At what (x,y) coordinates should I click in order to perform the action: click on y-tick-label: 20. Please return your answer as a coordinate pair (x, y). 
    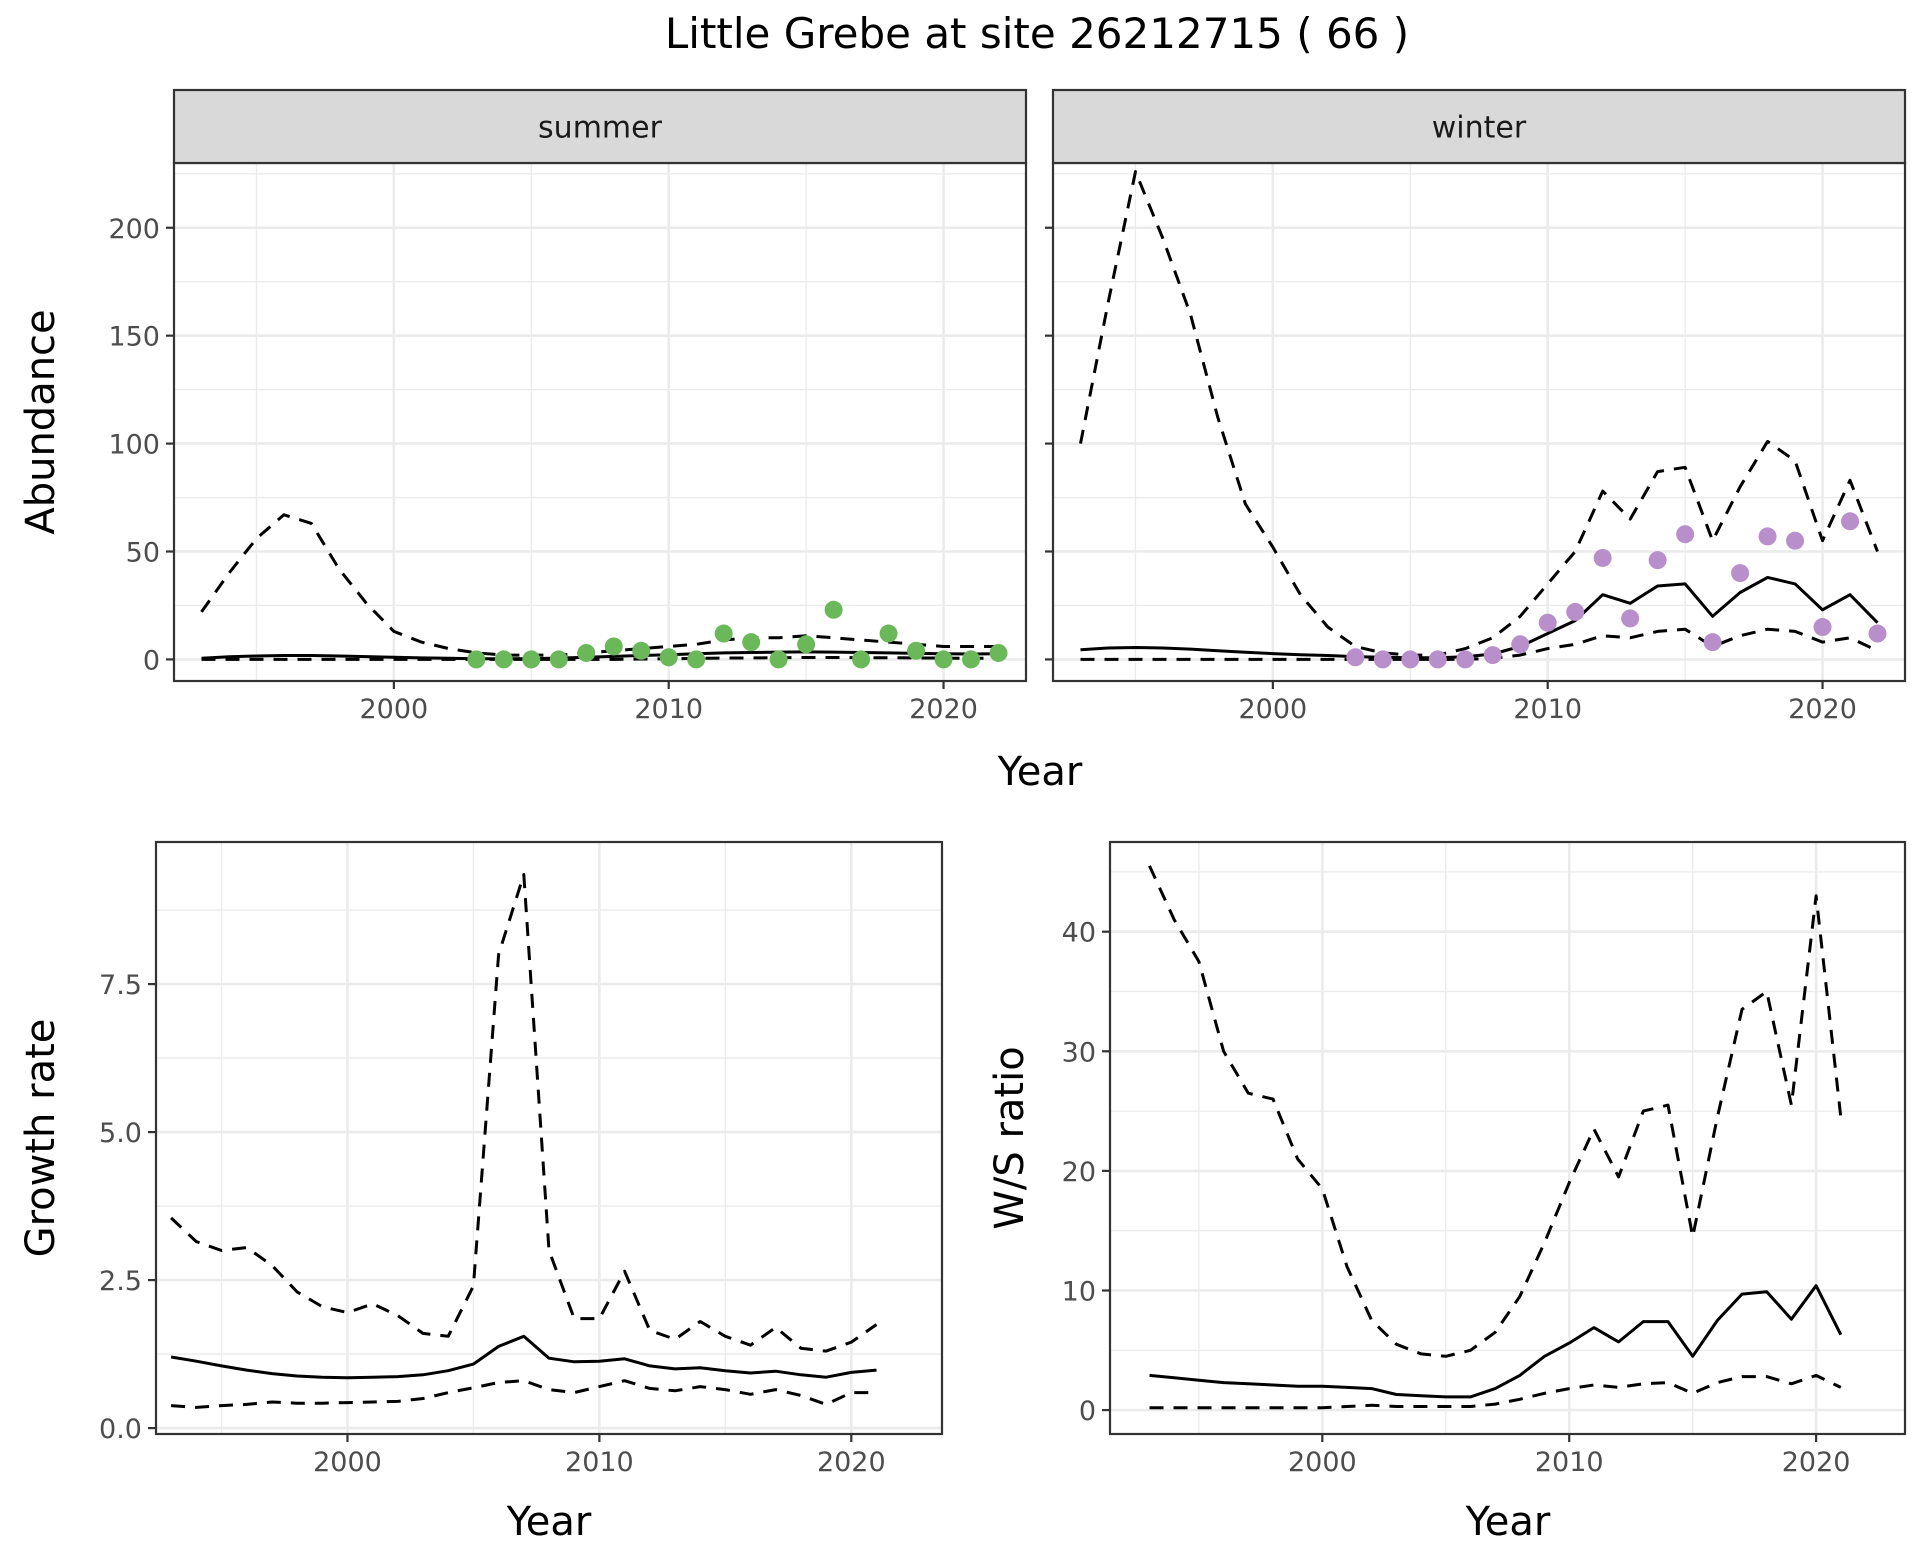
    Looking at the image, I should click on (1079, 1172).